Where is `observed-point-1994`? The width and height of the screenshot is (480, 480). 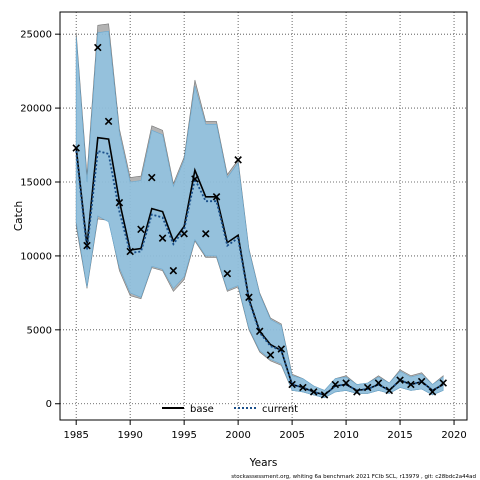 observed-point-1994 is located at coordinates (173, 270).